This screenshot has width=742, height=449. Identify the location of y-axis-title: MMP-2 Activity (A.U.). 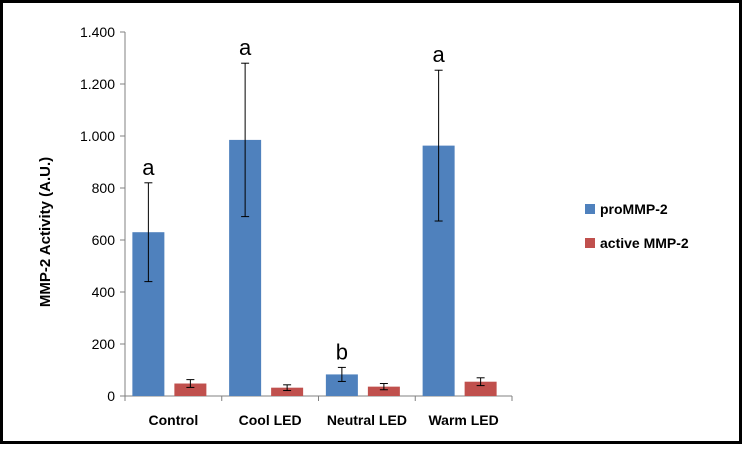
(45, 232).